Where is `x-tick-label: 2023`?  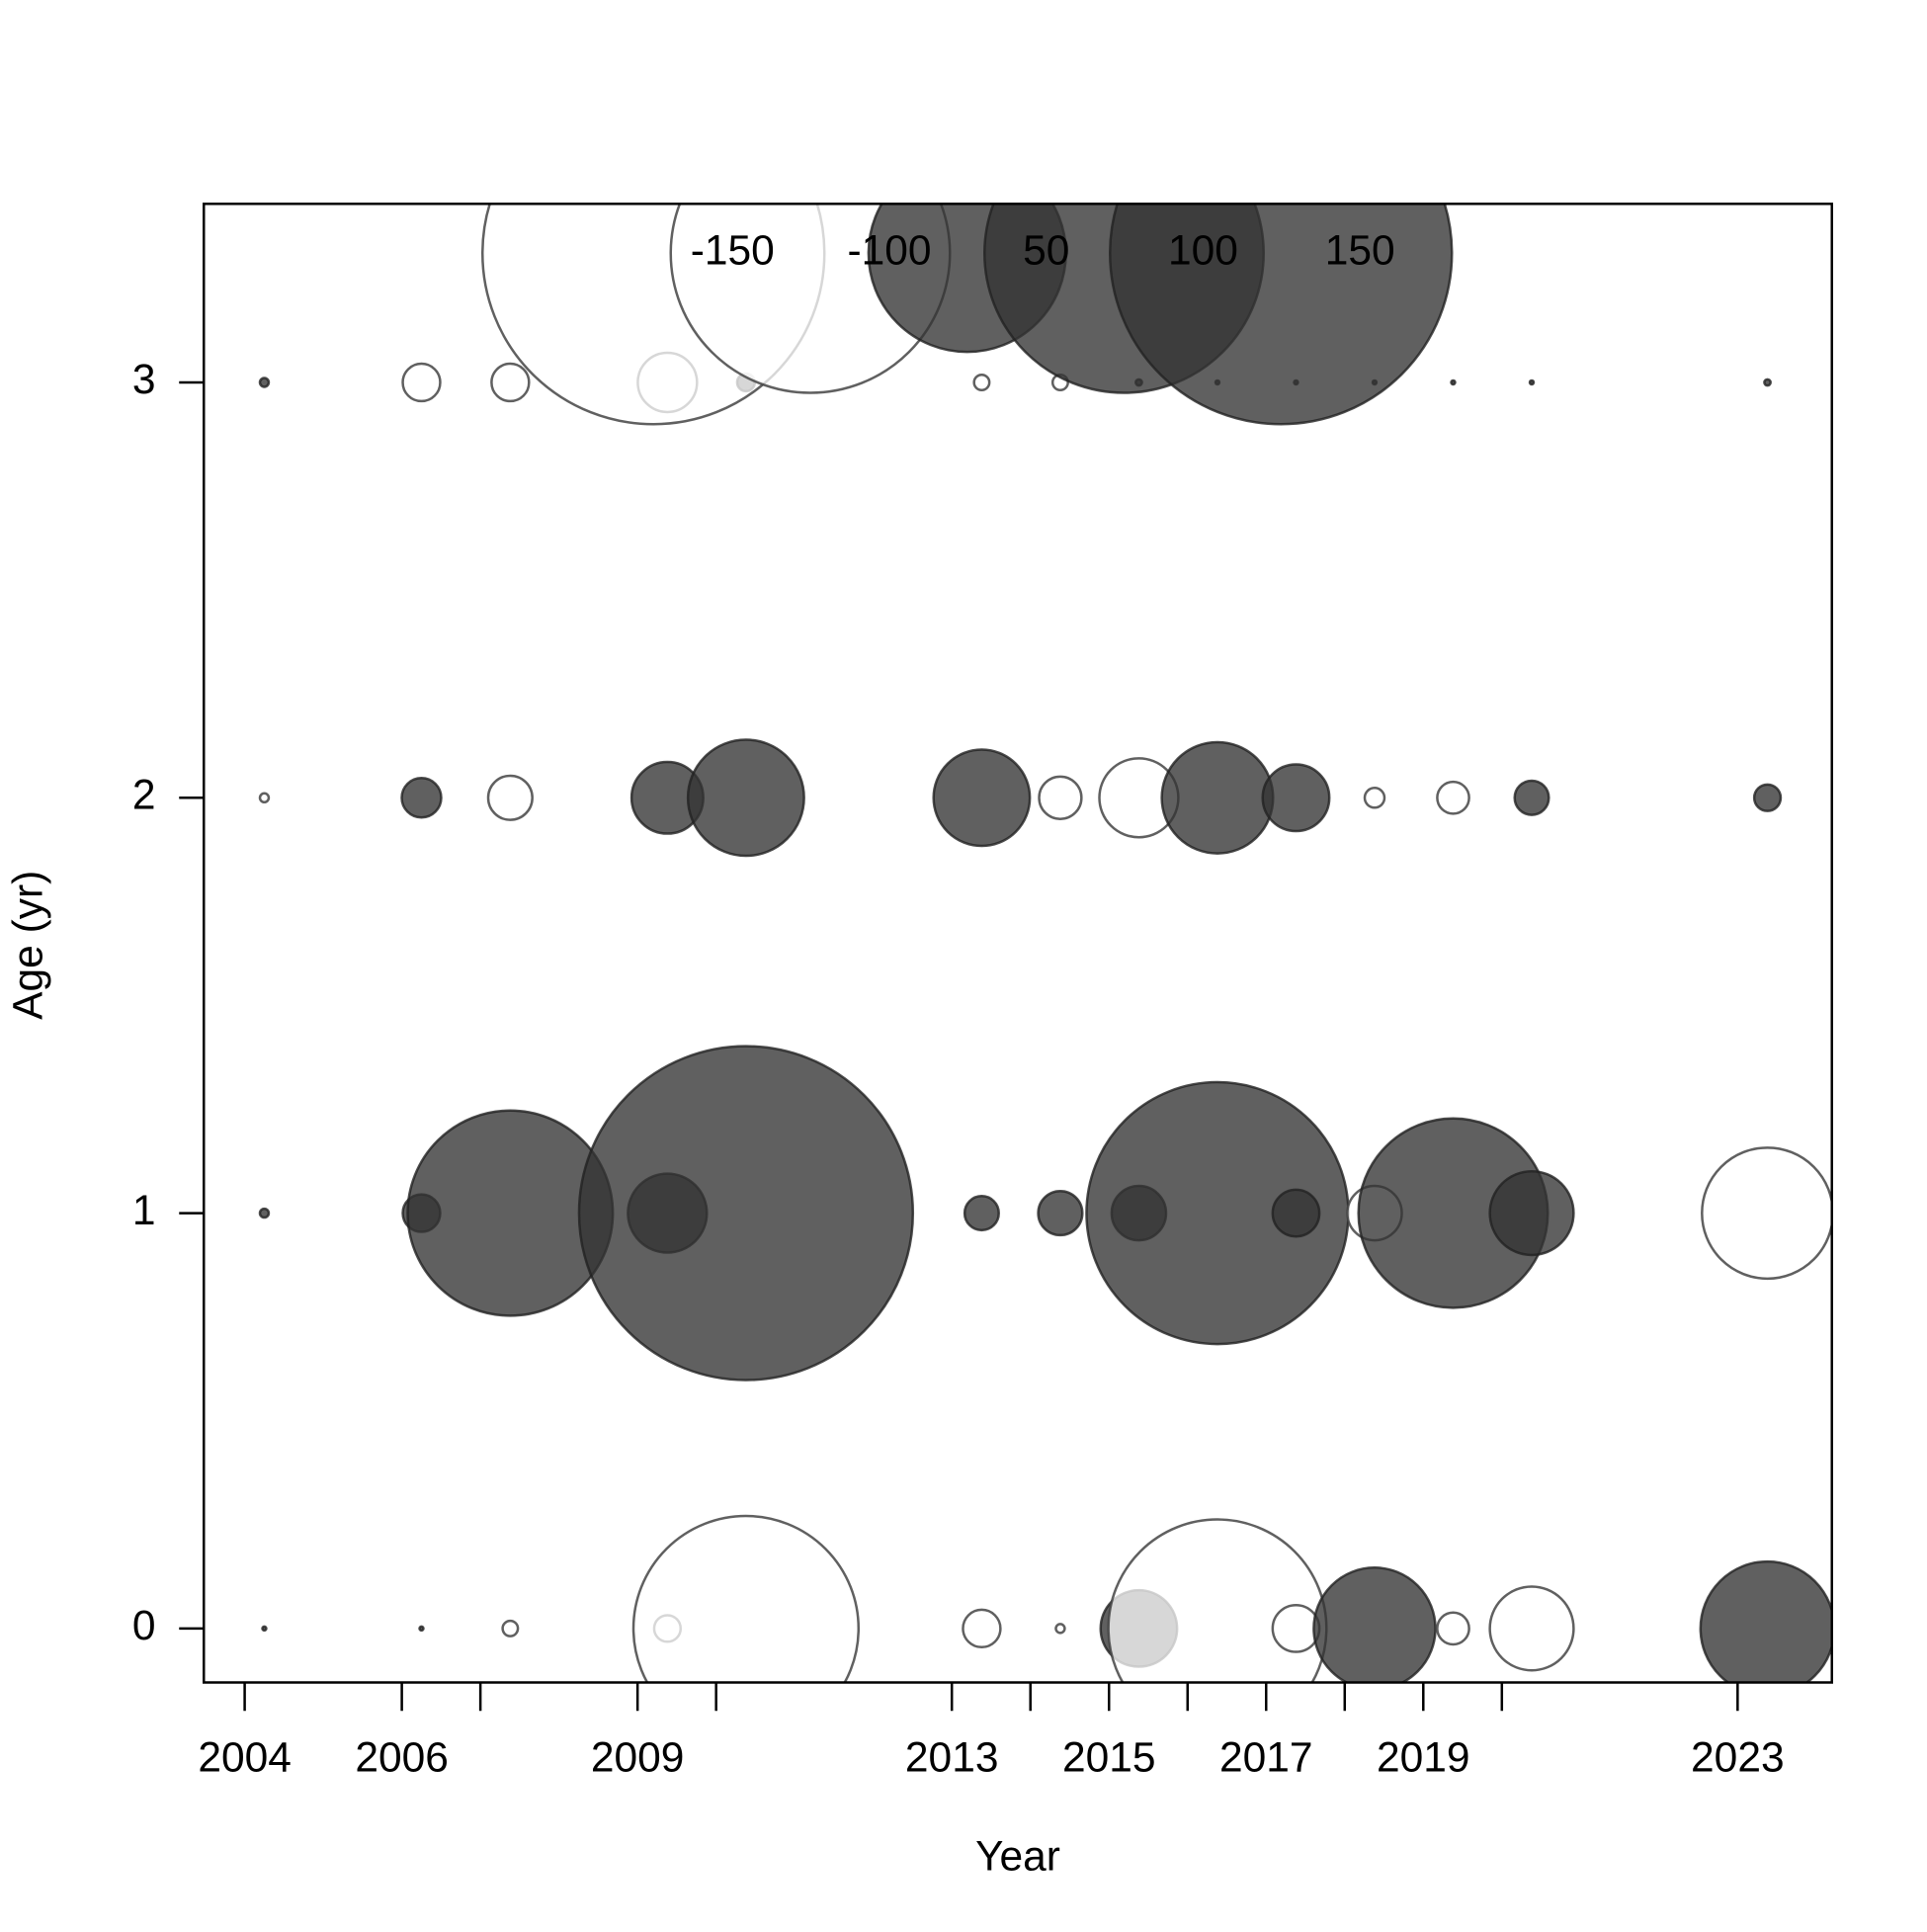
x-tick-label: 2023 is located at coordinates (1738, 1757).